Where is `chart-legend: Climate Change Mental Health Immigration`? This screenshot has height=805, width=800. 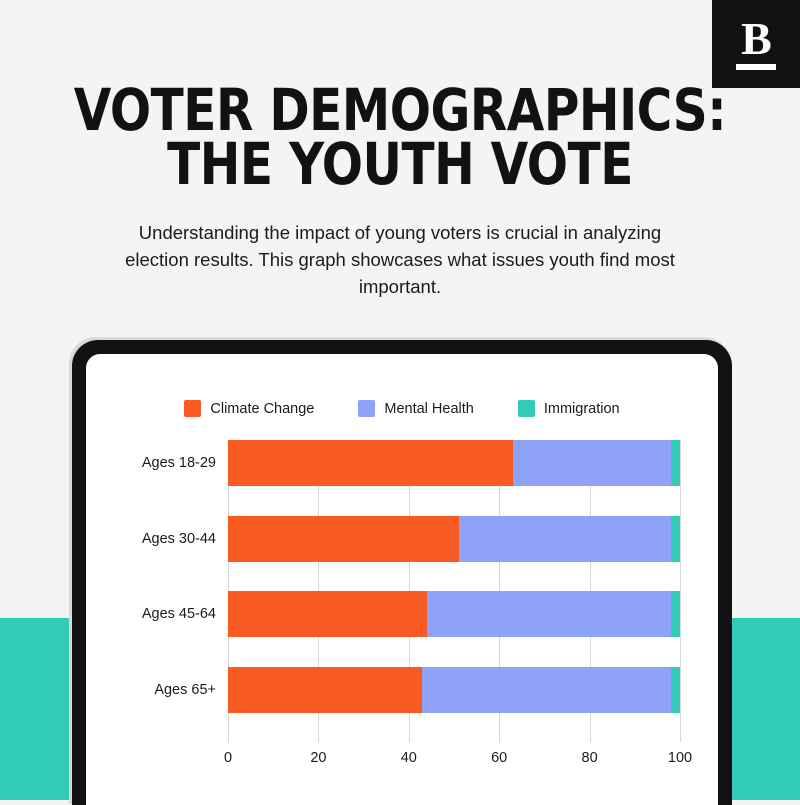
chart-legend: Climate Change Mental Health Immigration is located at coordinates (402, 408).